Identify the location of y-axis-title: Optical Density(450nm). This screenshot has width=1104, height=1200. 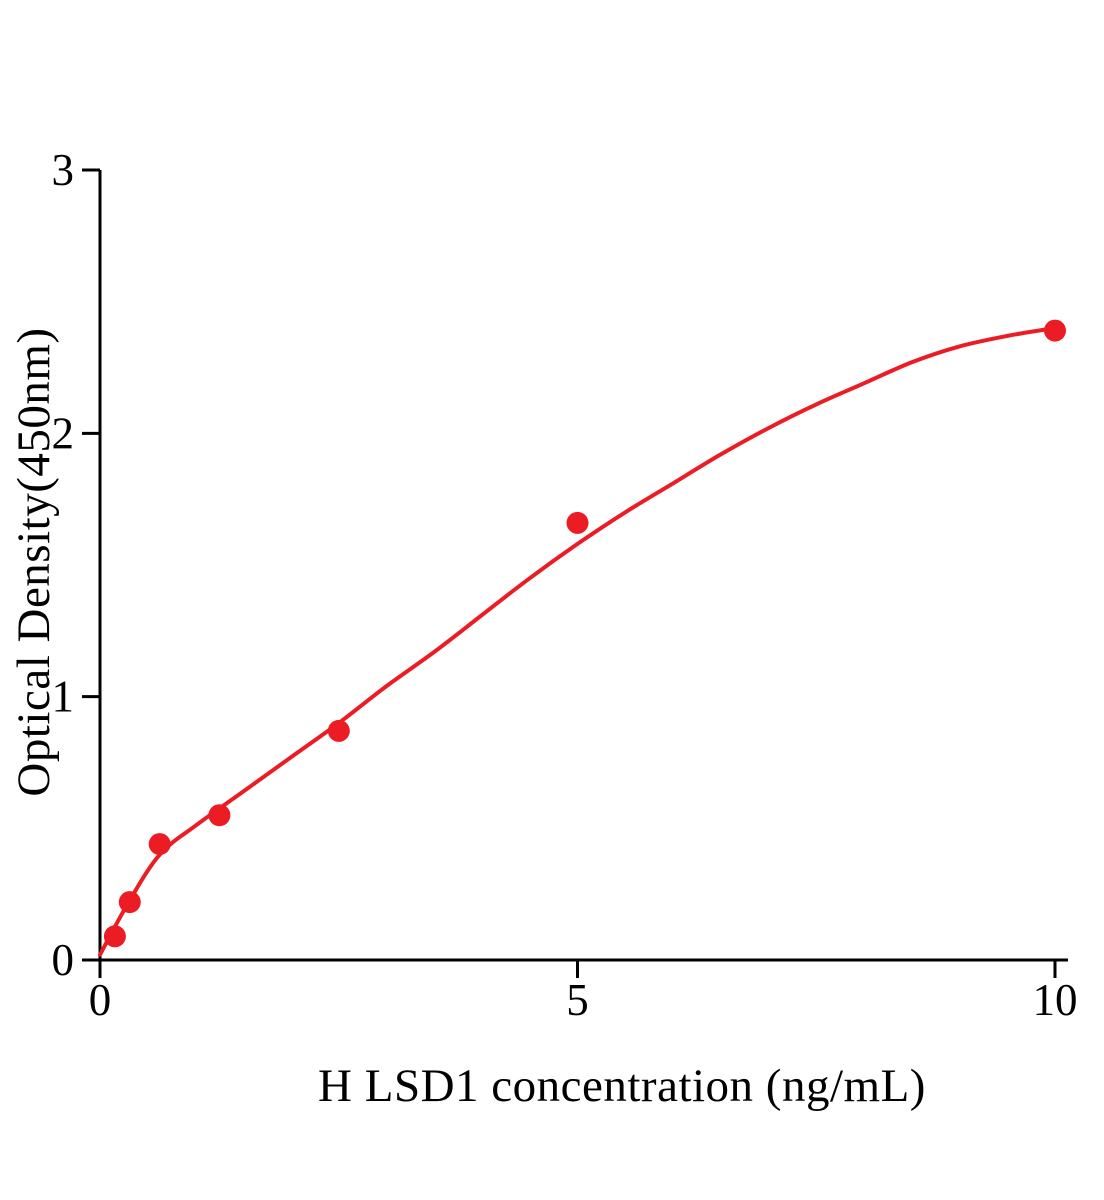
(34, 562).